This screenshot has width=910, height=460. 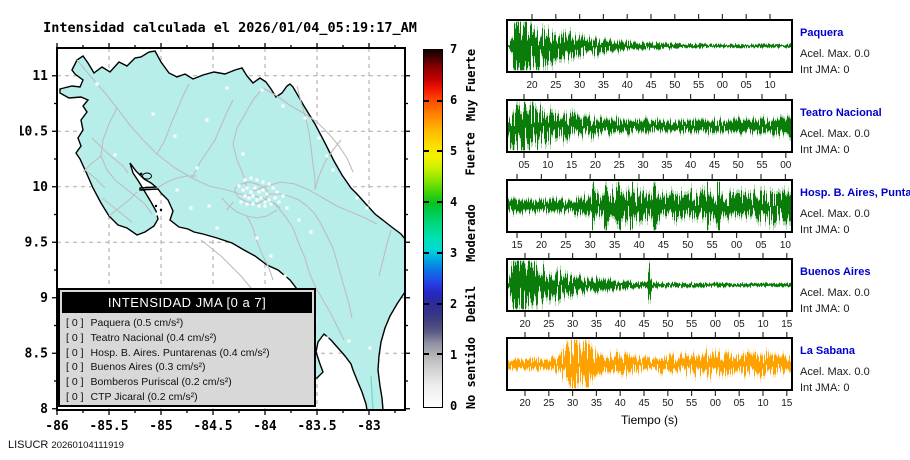 What do you see at coordinates (148, 367) in the screenshot?
I see `legend-entry-label: Buenos Aires (0.3 cm/s²)` at bounding box center [148, 367].